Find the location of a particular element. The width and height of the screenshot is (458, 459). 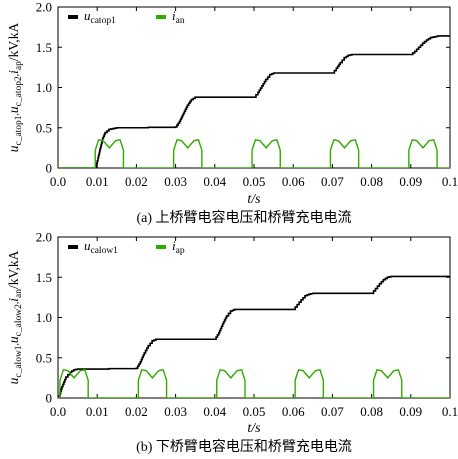

legend-sub: catop1 is located at coordinates (104, 21).